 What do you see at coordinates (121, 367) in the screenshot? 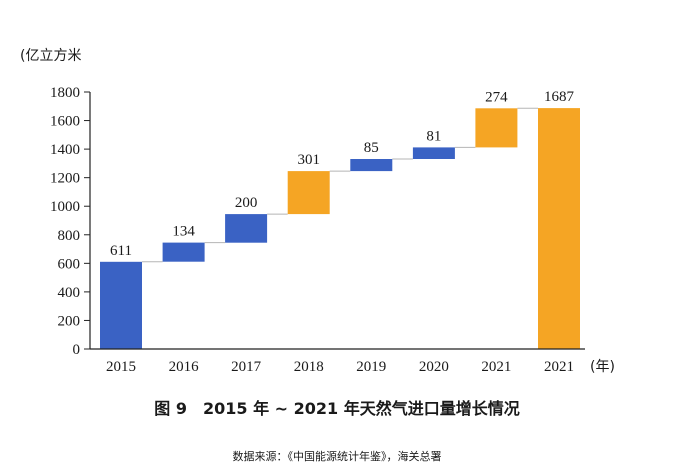
I see `x-tick-label: 2015` at bounding box center [121, 367].